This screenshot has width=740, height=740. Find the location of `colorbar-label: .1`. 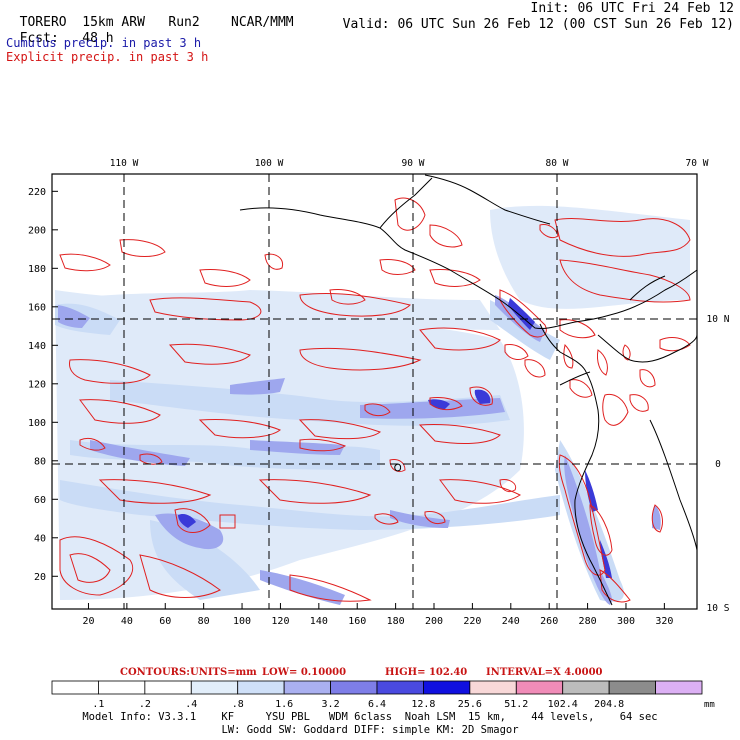

colorbar-label: .1 is located at coordinates (98, 704).